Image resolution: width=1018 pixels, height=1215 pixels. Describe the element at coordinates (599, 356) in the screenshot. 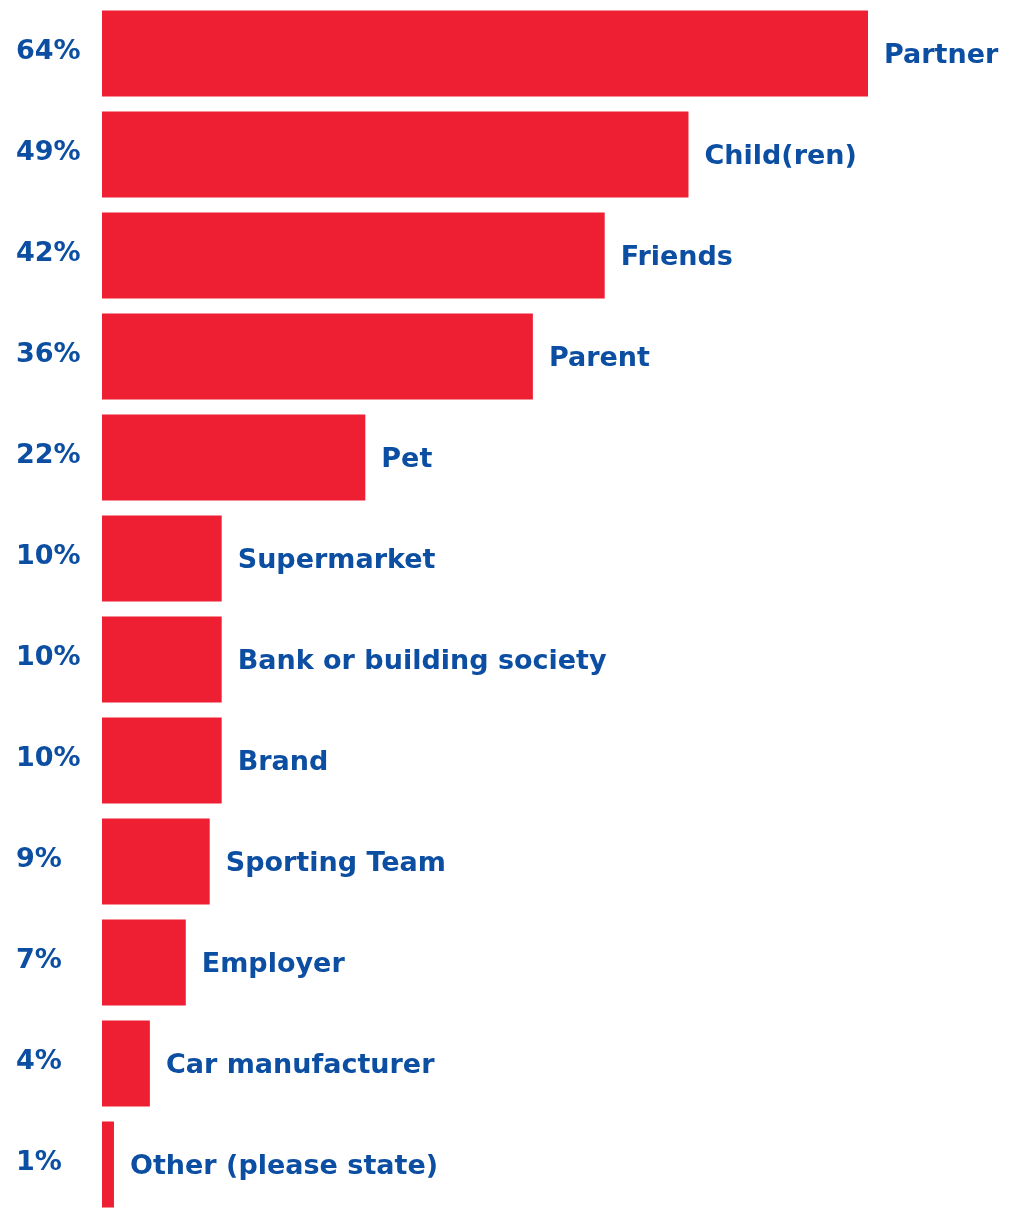

I see `y-tick-label: Parent` at that location.